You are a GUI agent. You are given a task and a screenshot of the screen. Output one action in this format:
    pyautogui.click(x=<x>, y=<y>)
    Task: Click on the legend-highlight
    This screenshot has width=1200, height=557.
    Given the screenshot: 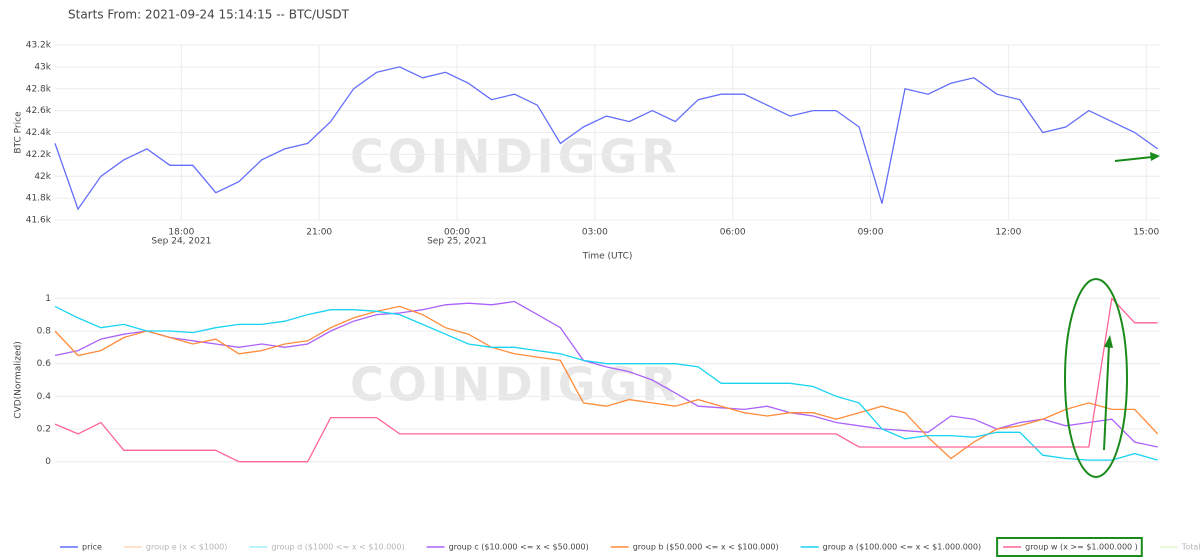 What is the action you would take?
    pyautogui.click(x=1069, y=547)
    